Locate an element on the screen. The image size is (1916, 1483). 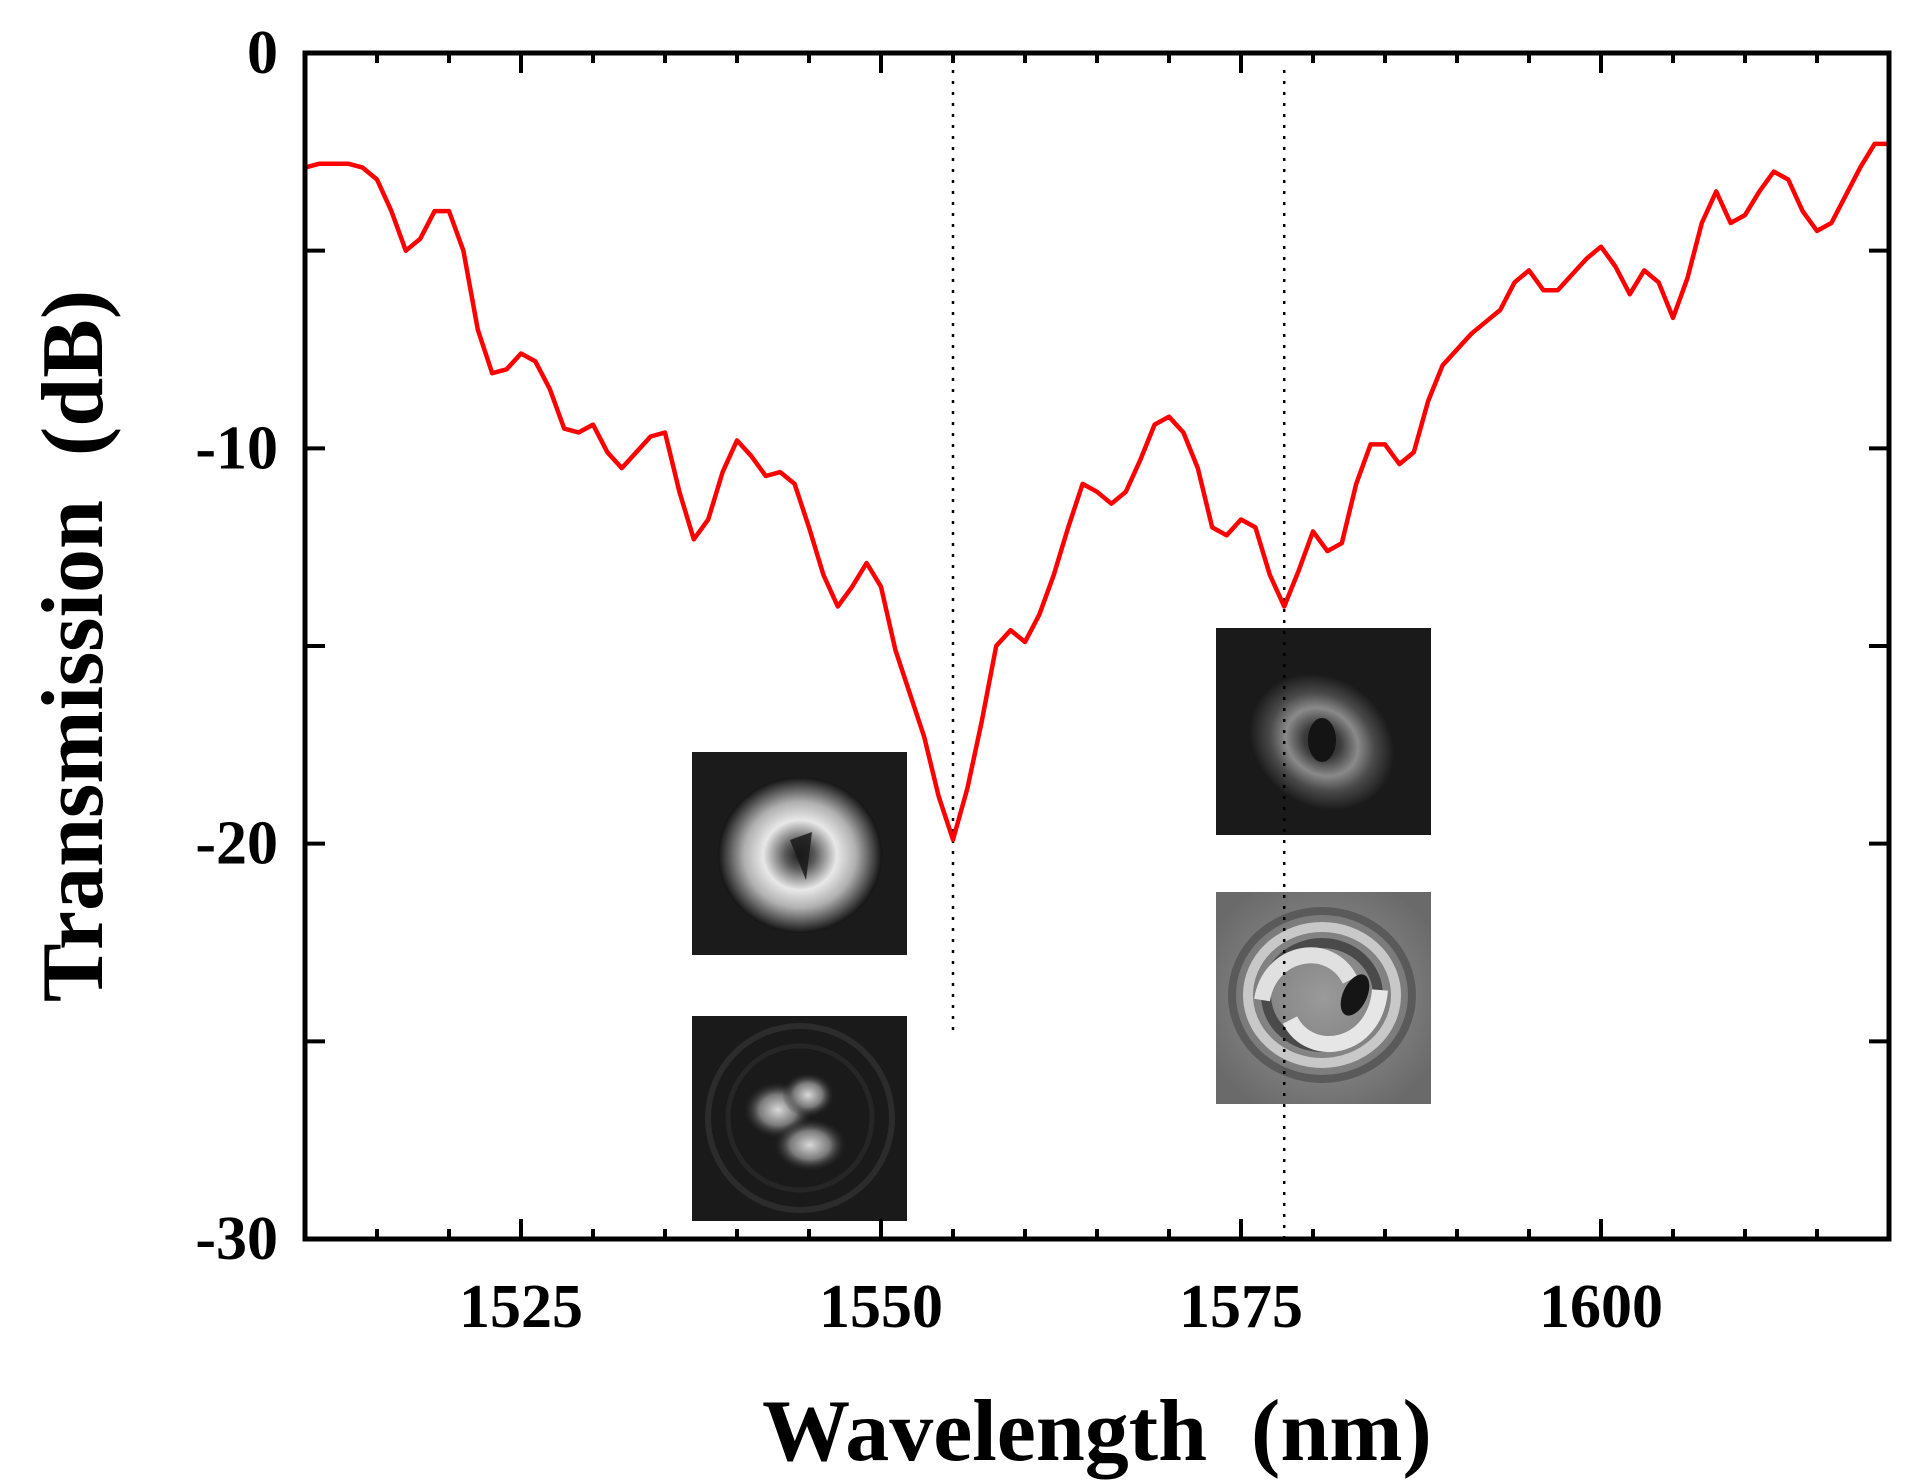
mode-image-bottom-left is located at coordinates (799, 1118).